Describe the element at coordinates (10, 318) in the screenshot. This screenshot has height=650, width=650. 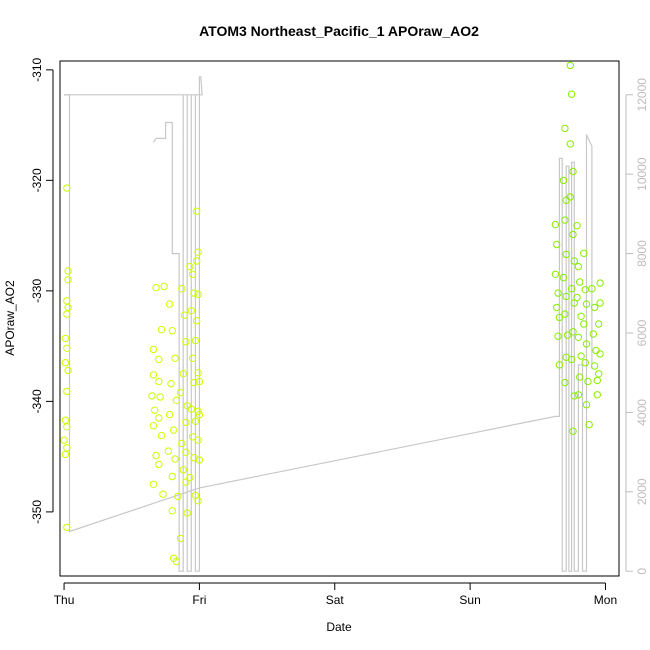
I see `y-axis-label: APOraw_AO2` at that location.